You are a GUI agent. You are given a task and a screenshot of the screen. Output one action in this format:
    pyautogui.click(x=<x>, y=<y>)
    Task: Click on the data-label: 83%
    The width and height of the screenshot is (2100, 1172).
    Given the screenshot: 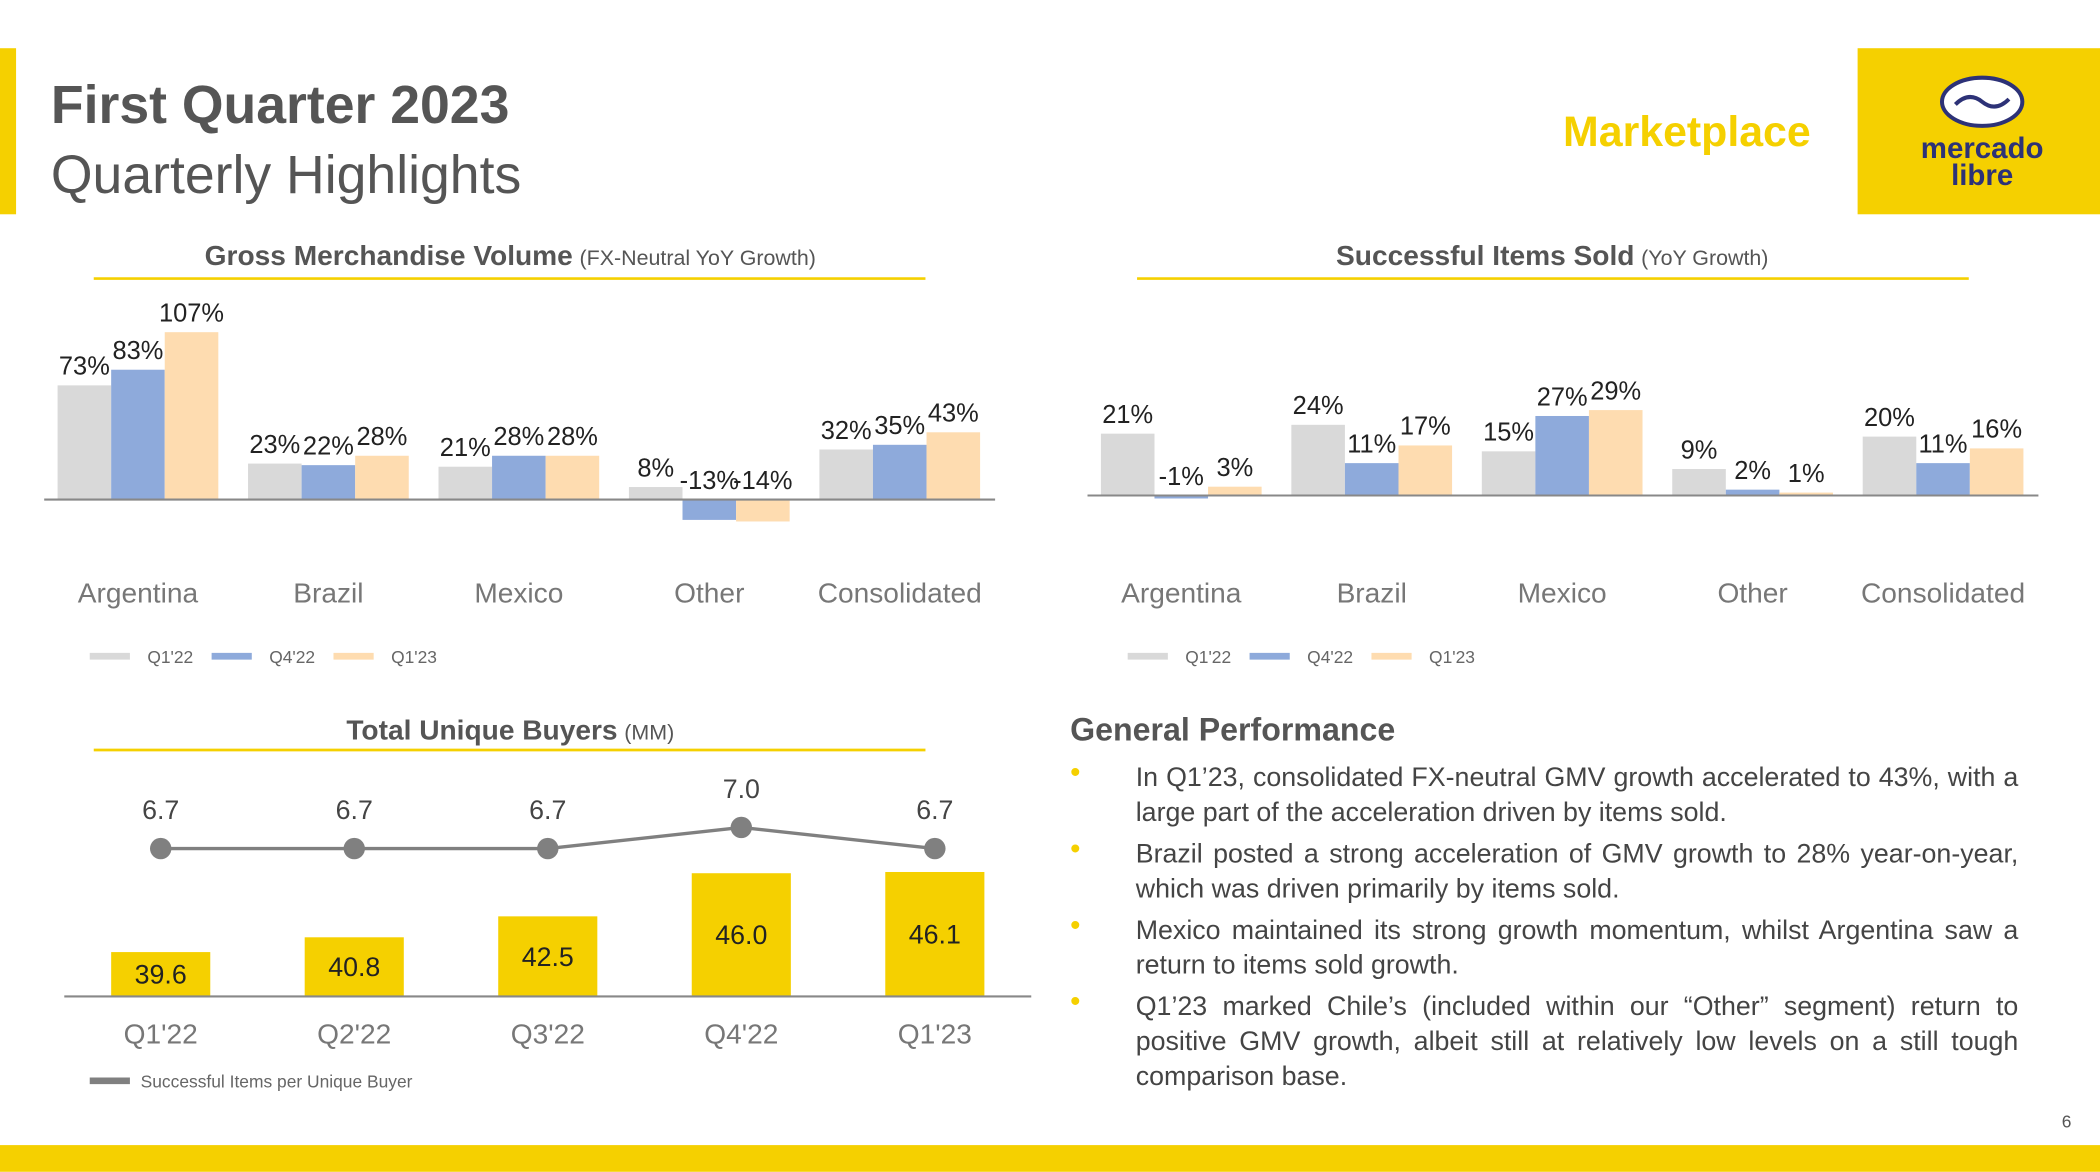 What is the action you would take?
    pyautogui.click(x=137, y=351)
    